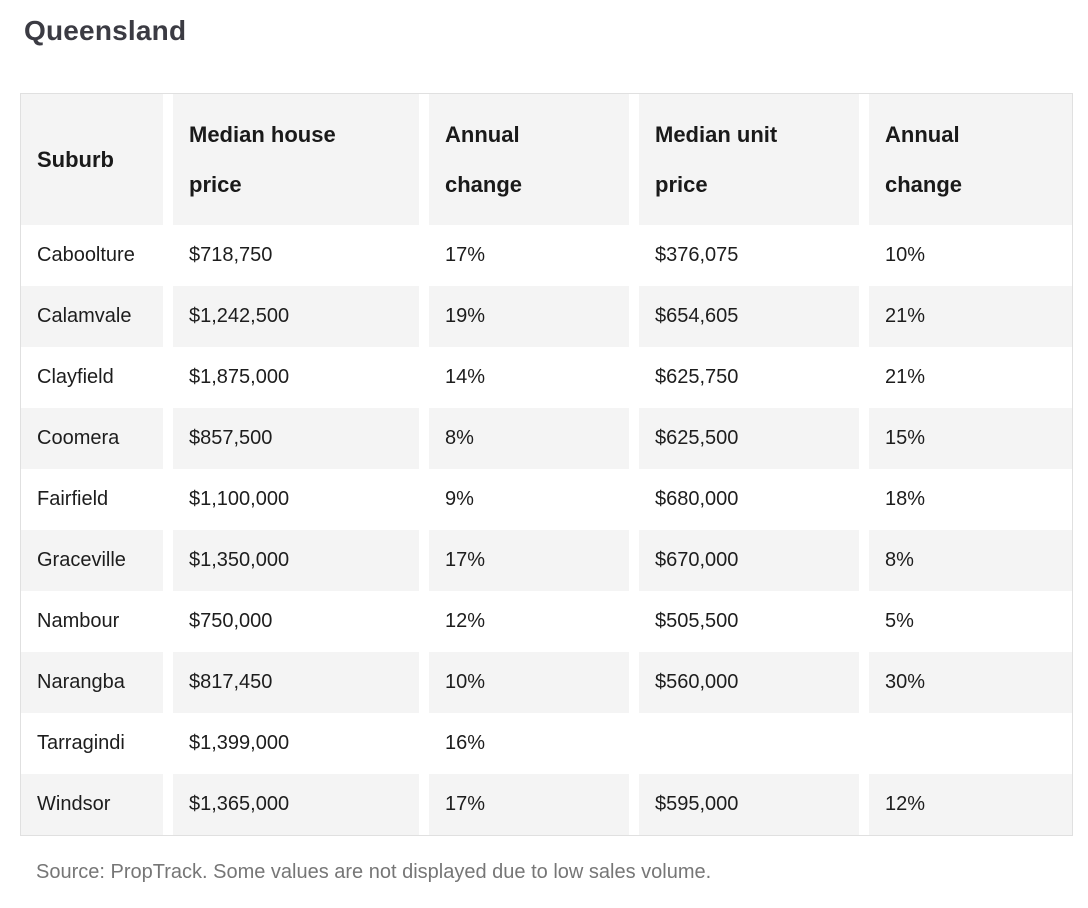  What do you see at coordinates (749, 560) in the screenshot?
I see `unit-price-cell: $670,000` at bounding box center [749, 560].